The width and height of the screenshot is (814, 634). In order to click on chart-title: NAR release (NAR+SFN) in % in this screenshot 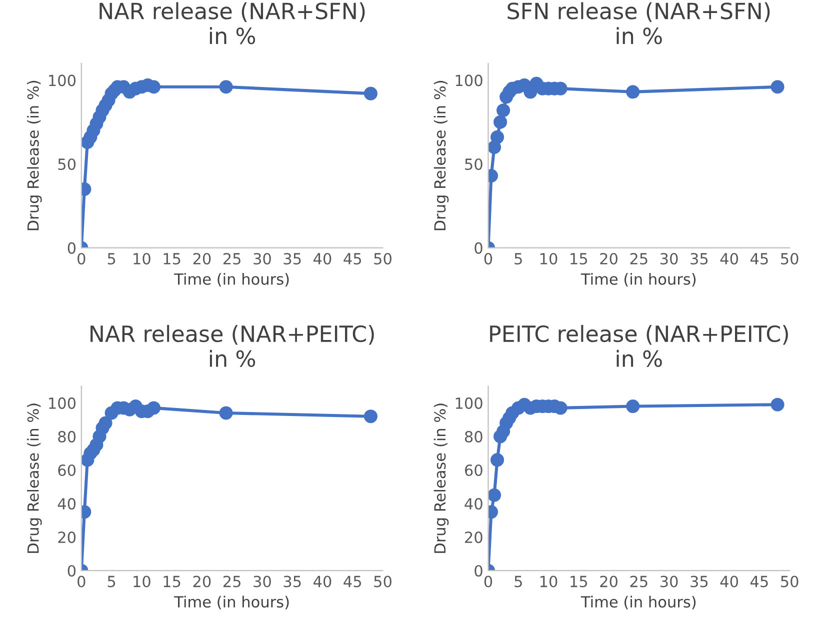, I will do `click(232, 23)`.